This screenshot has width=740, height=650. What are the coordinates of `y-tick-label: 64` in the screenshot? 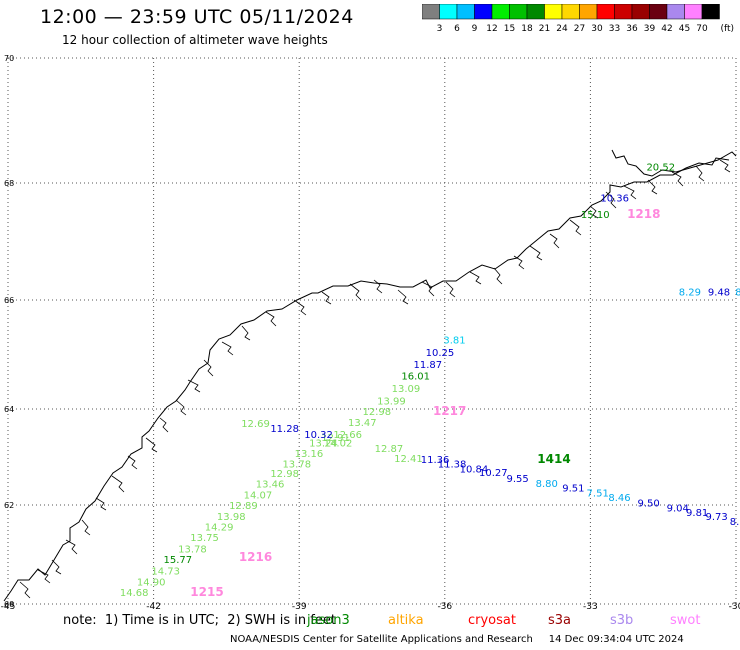 It's located at (9, 409).